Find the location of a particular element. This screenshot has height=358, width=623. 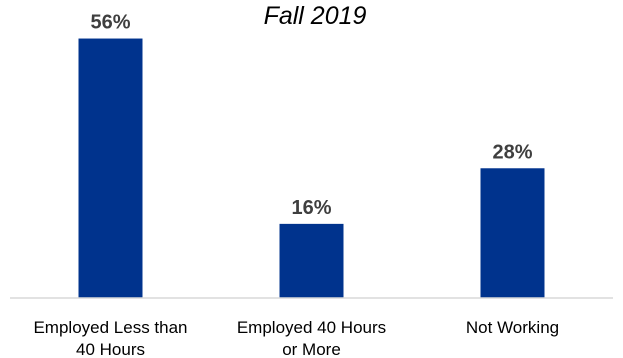

x-tick-label-line: Employed Less than is located at coordinates (110, 327).